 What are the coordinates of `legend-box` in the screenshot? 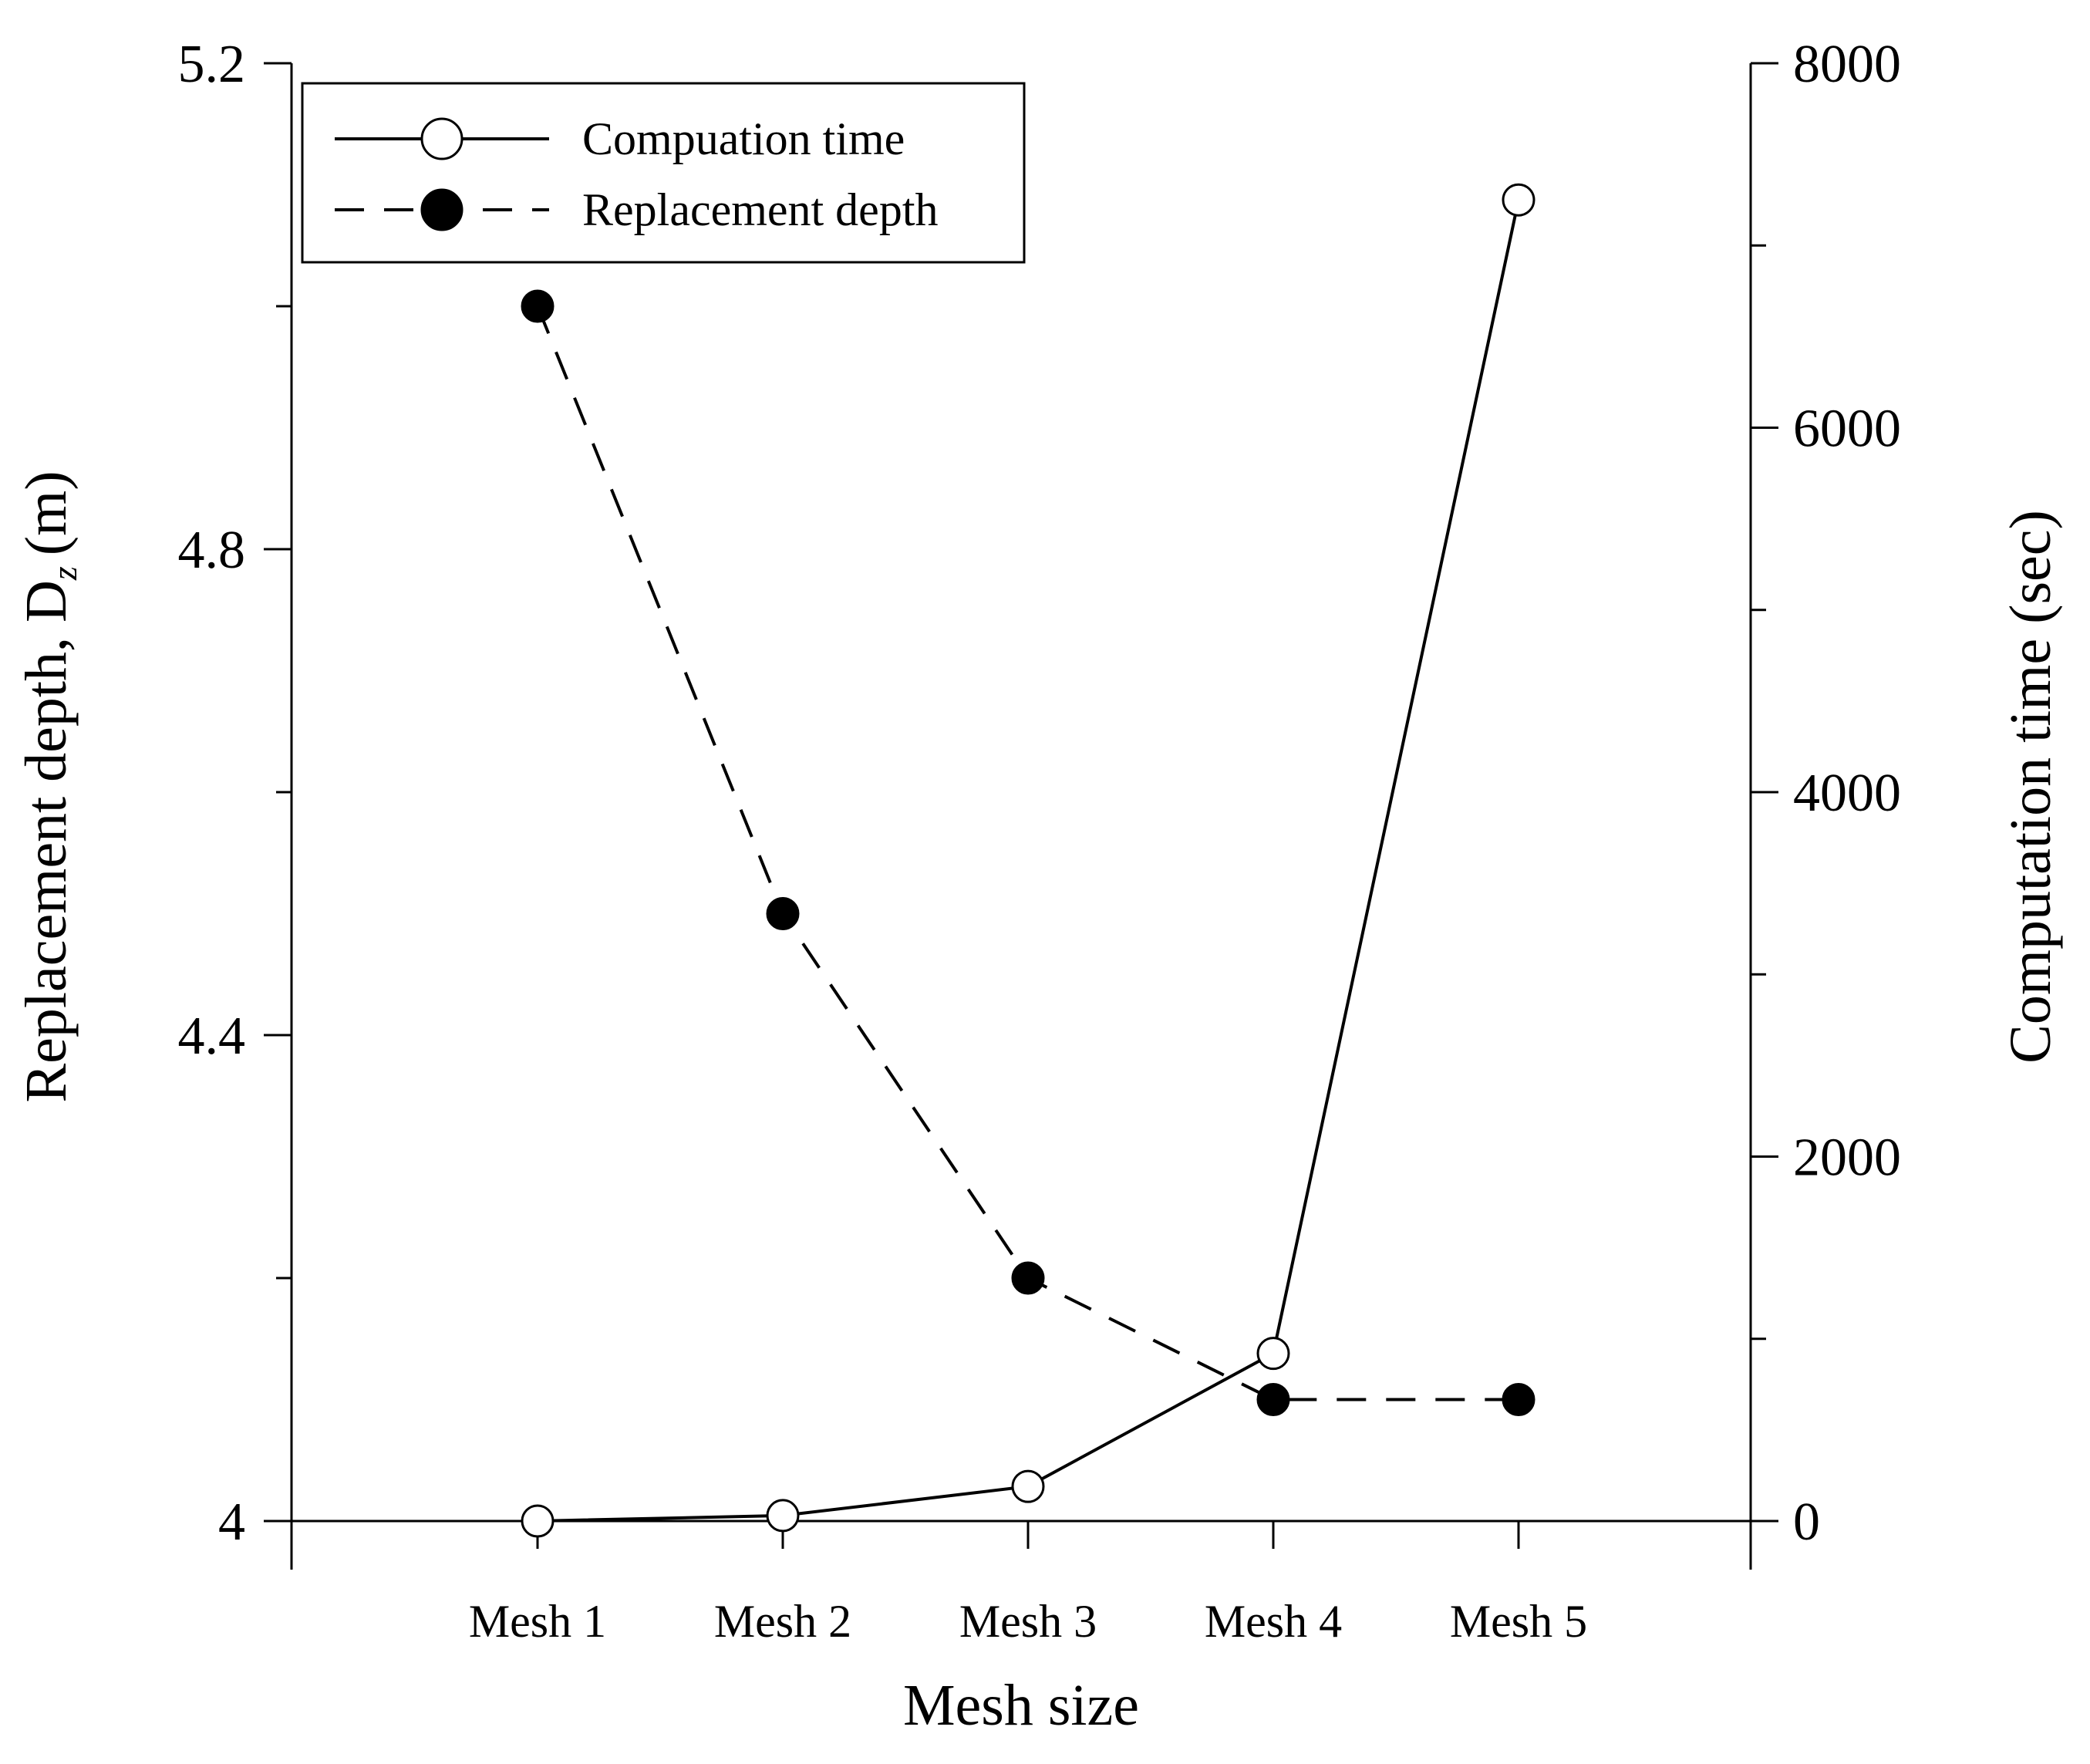 It's located at (663, 173).